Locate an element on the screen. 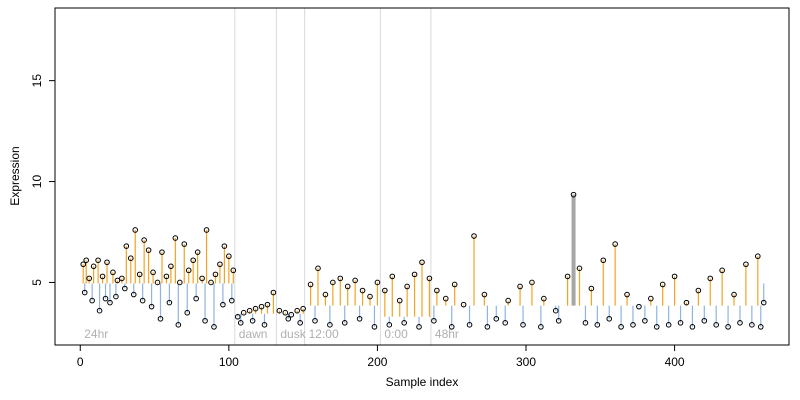 Image resolution: width=800 pixels, height=400 pixels. y-tick-label: 5 is located at coordinates (37, 282).